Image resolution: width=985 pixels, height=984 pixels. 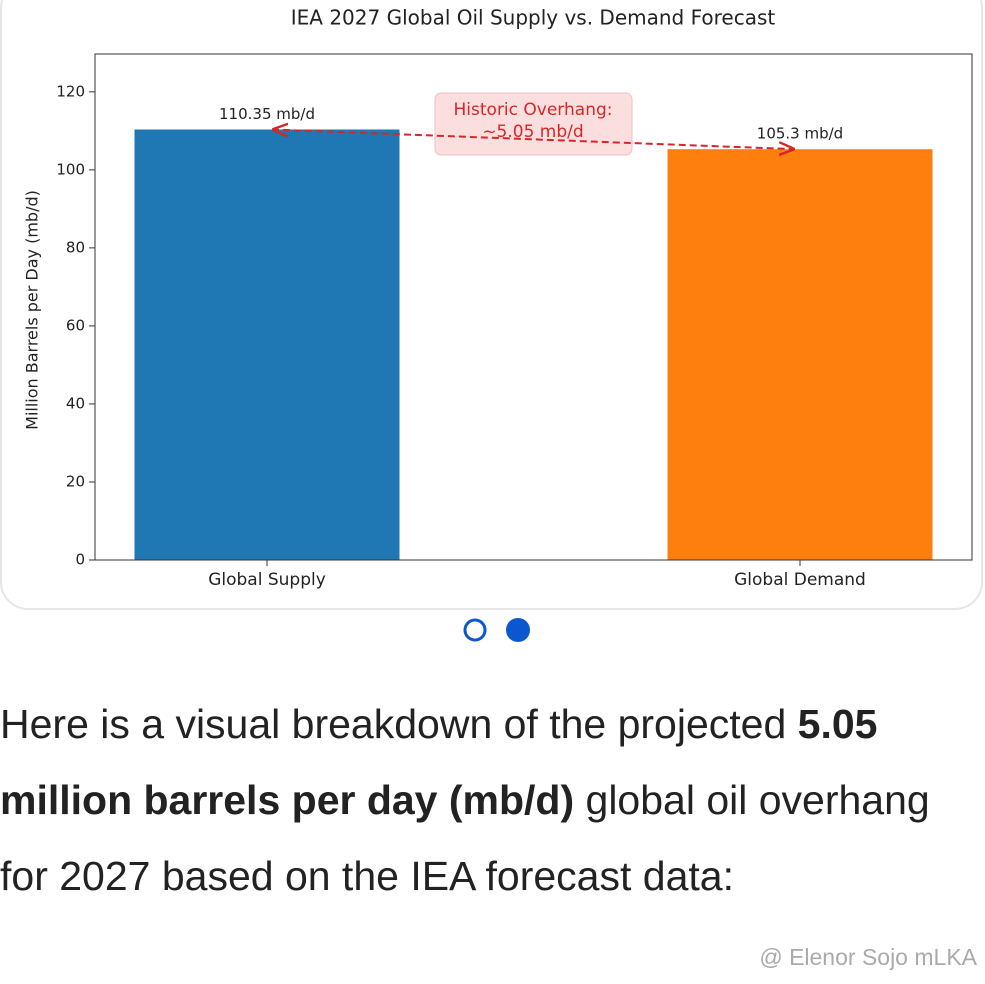 I want to click on x-tick-label: Global Supply, so click(x=267, y=580).